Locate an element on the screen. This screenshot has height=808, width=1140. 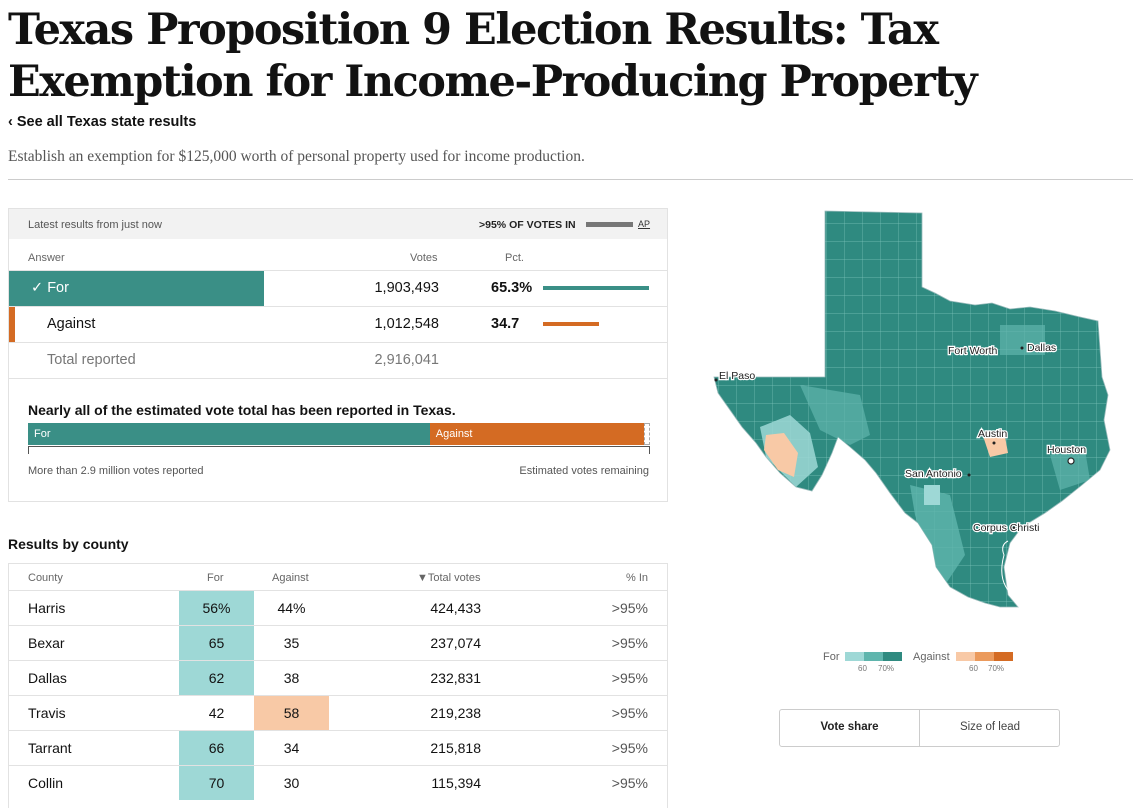
county-for-pct: 56% is located at coordinates (216, 608).